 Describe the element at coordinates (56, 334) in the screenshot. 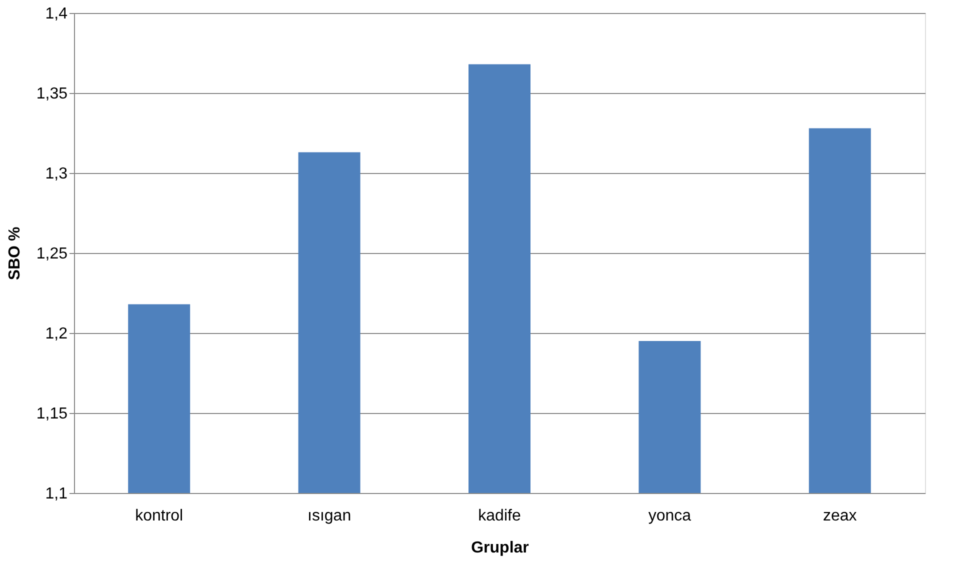

I see `y-tick-label: 1,2` at that location.